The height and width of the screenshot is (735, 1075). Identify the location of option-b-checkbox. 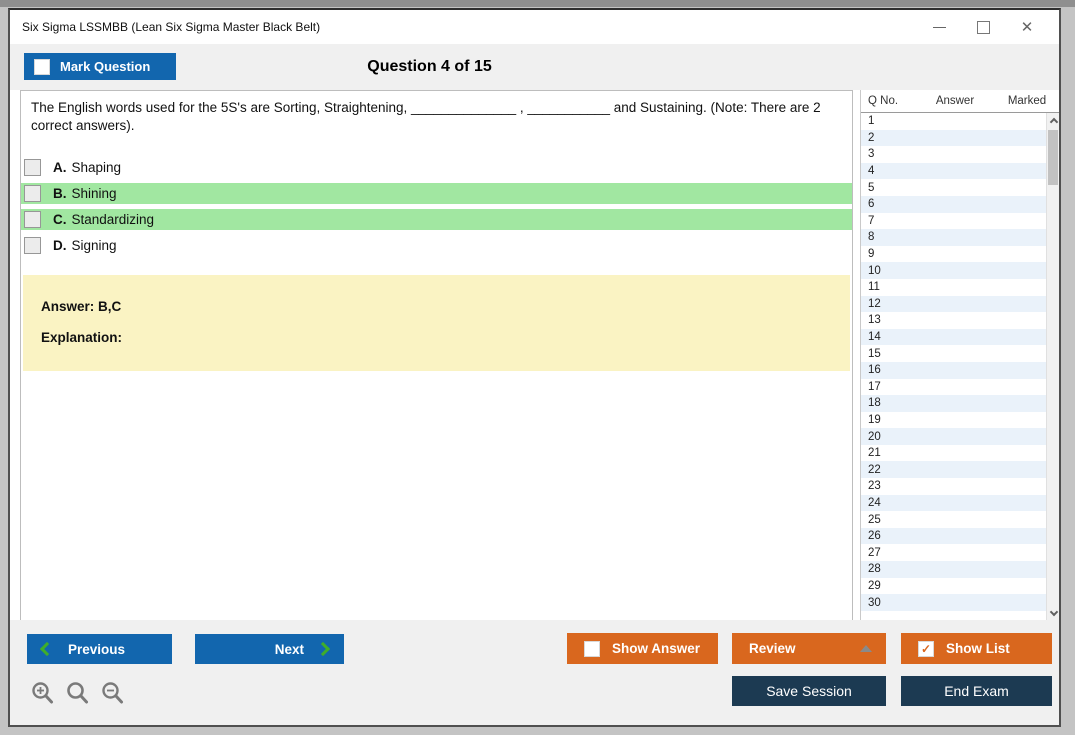
(32, 193).